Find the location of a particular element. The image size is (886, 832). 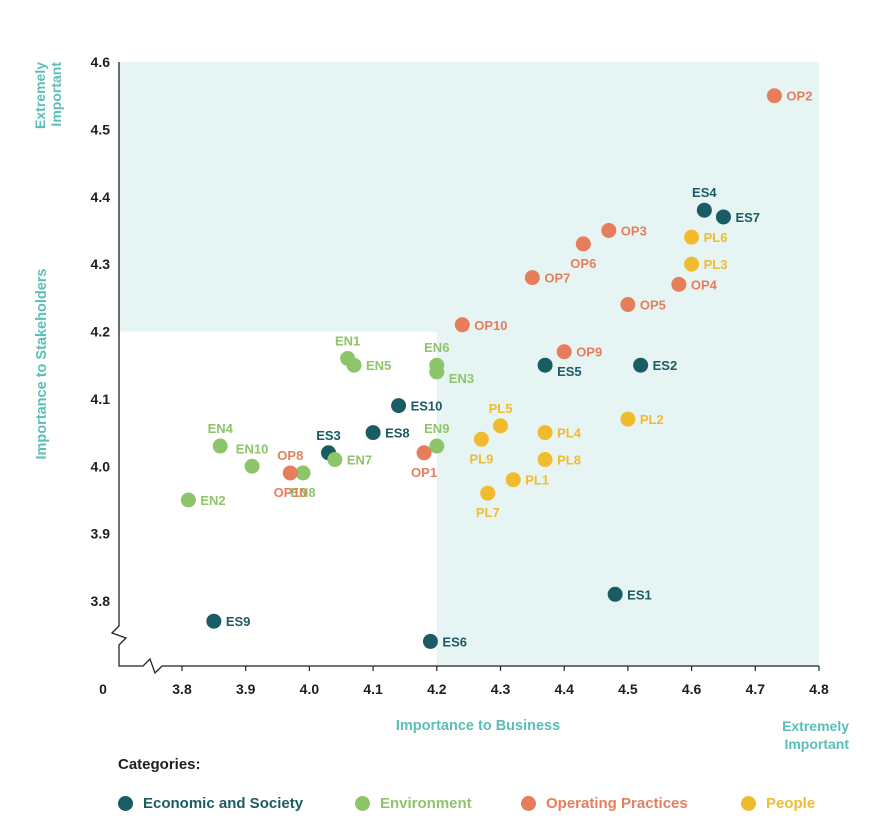

point-label-op8: OP8 is located at coordinates (290, 455).